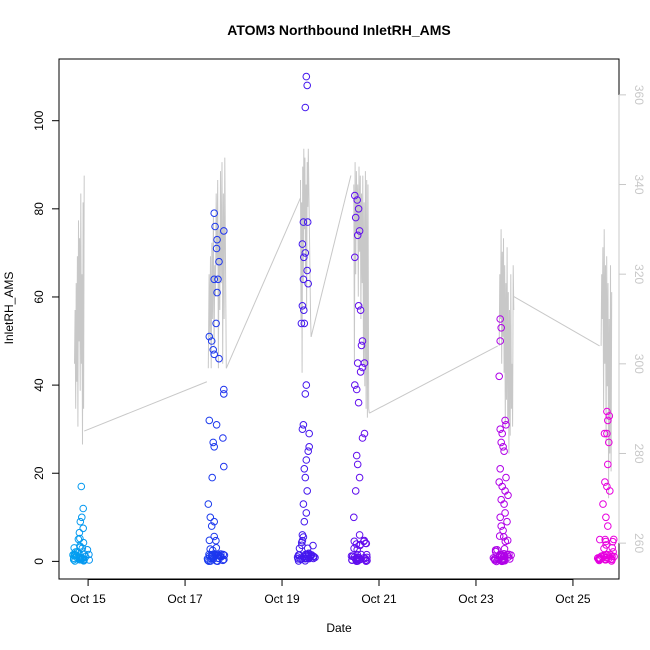  I want to click on y-tick-label: 60, so click(39, 297).